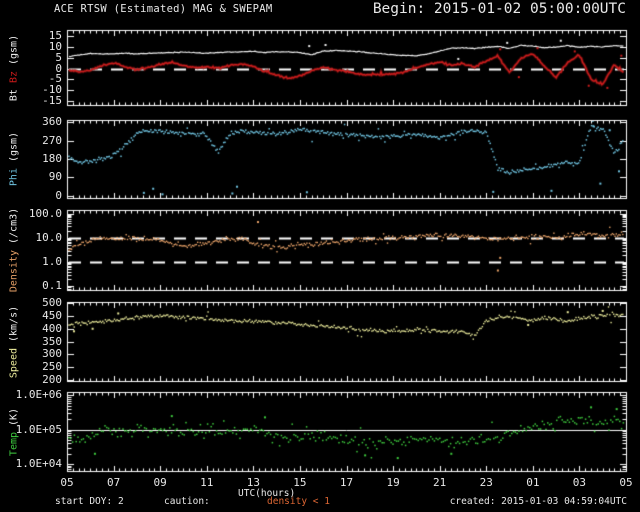 This screenshot has width=640, height=512. Describe the element at coordinates (52, 122) in the screenshot. I see `y-tick-label: 360` at that location.